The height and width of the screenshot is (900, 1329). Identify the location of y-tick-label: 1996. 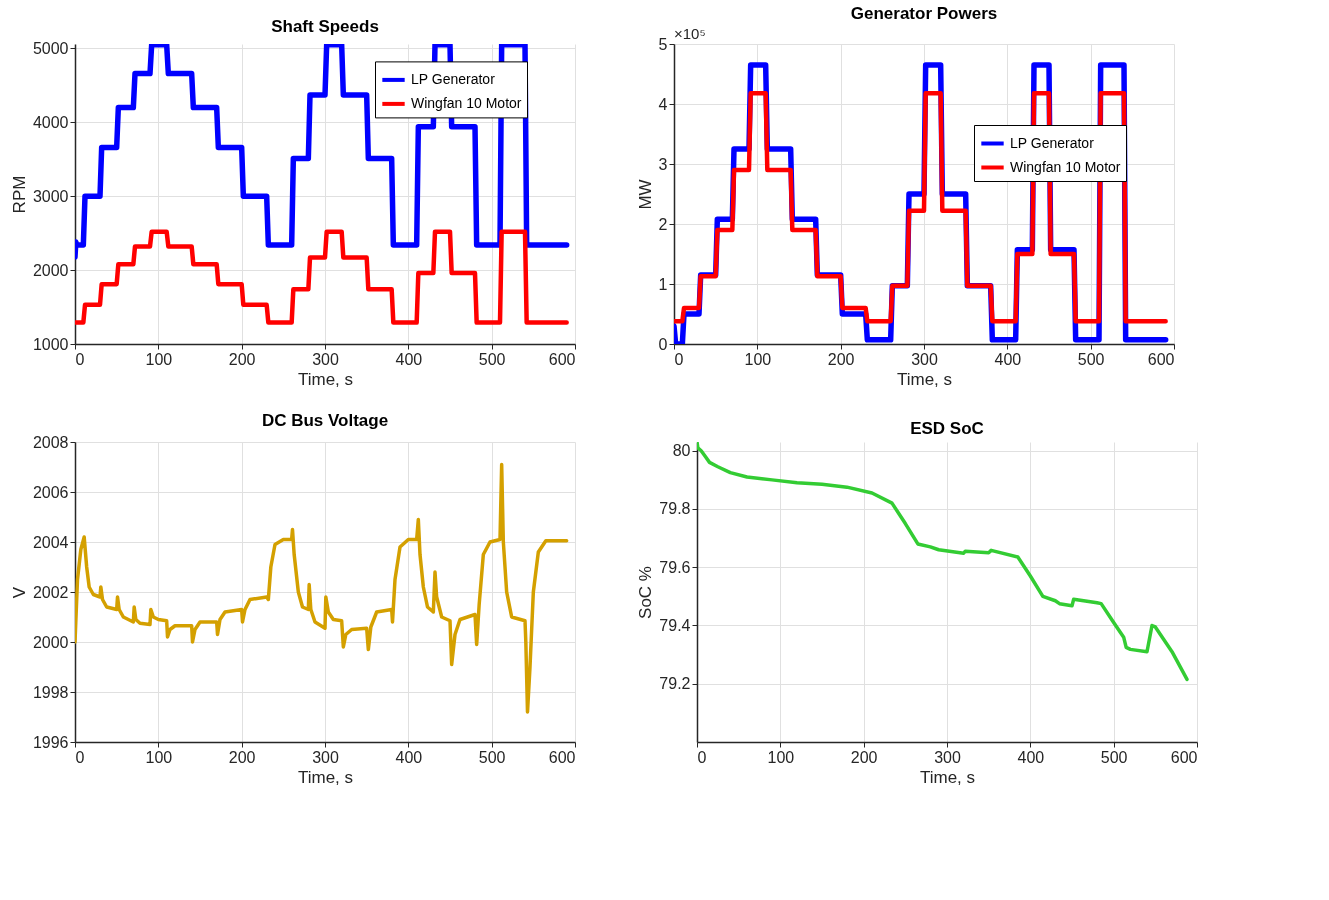
(50, 742).